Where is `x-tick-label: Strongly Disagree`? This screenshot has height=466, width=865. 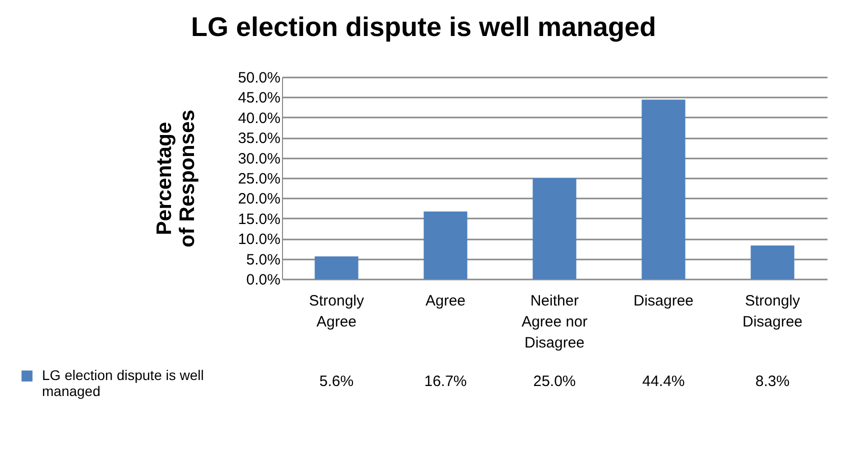 x-tick-label: Strongly Disagree is located at coordinates (772, 311).